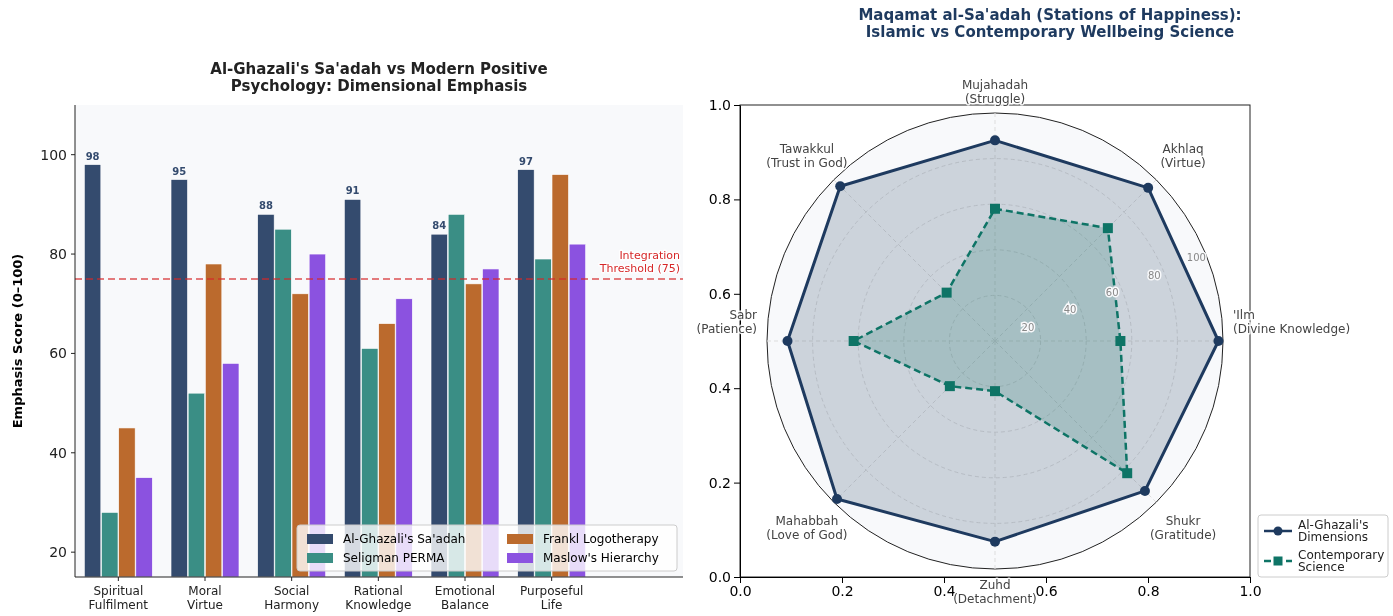 This screenshot has width=1393, height=616. Describe the element at coordinates (1050, 24) in the screenshot. I see `chart-title: Maqamat al-Sa'adah (Stations of Happiness): Islamic vs Contemporary Wellbeing Science` at that location.